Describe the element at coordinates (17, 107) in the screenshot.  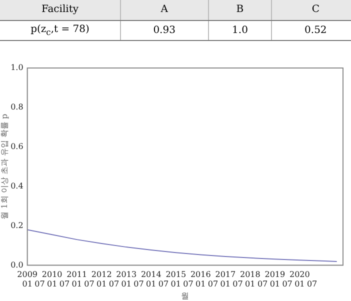
I see `y-tick-label: 0.8` at that location.